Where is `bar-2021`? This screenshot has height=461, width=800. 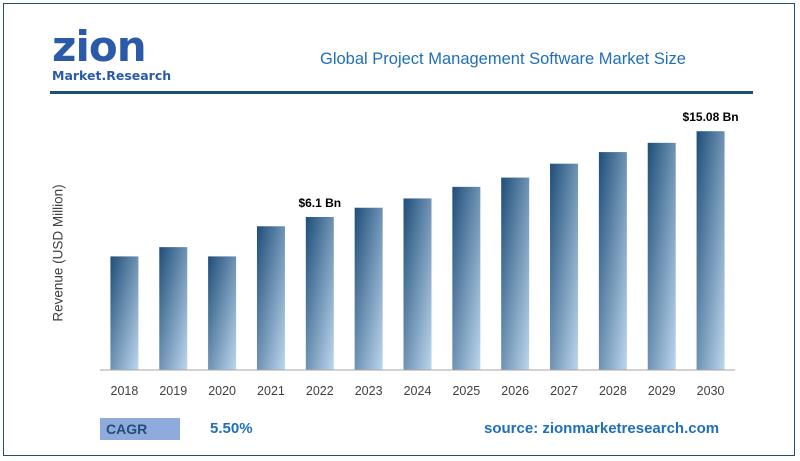 bar-2021 is located at coordinates (270, 298).